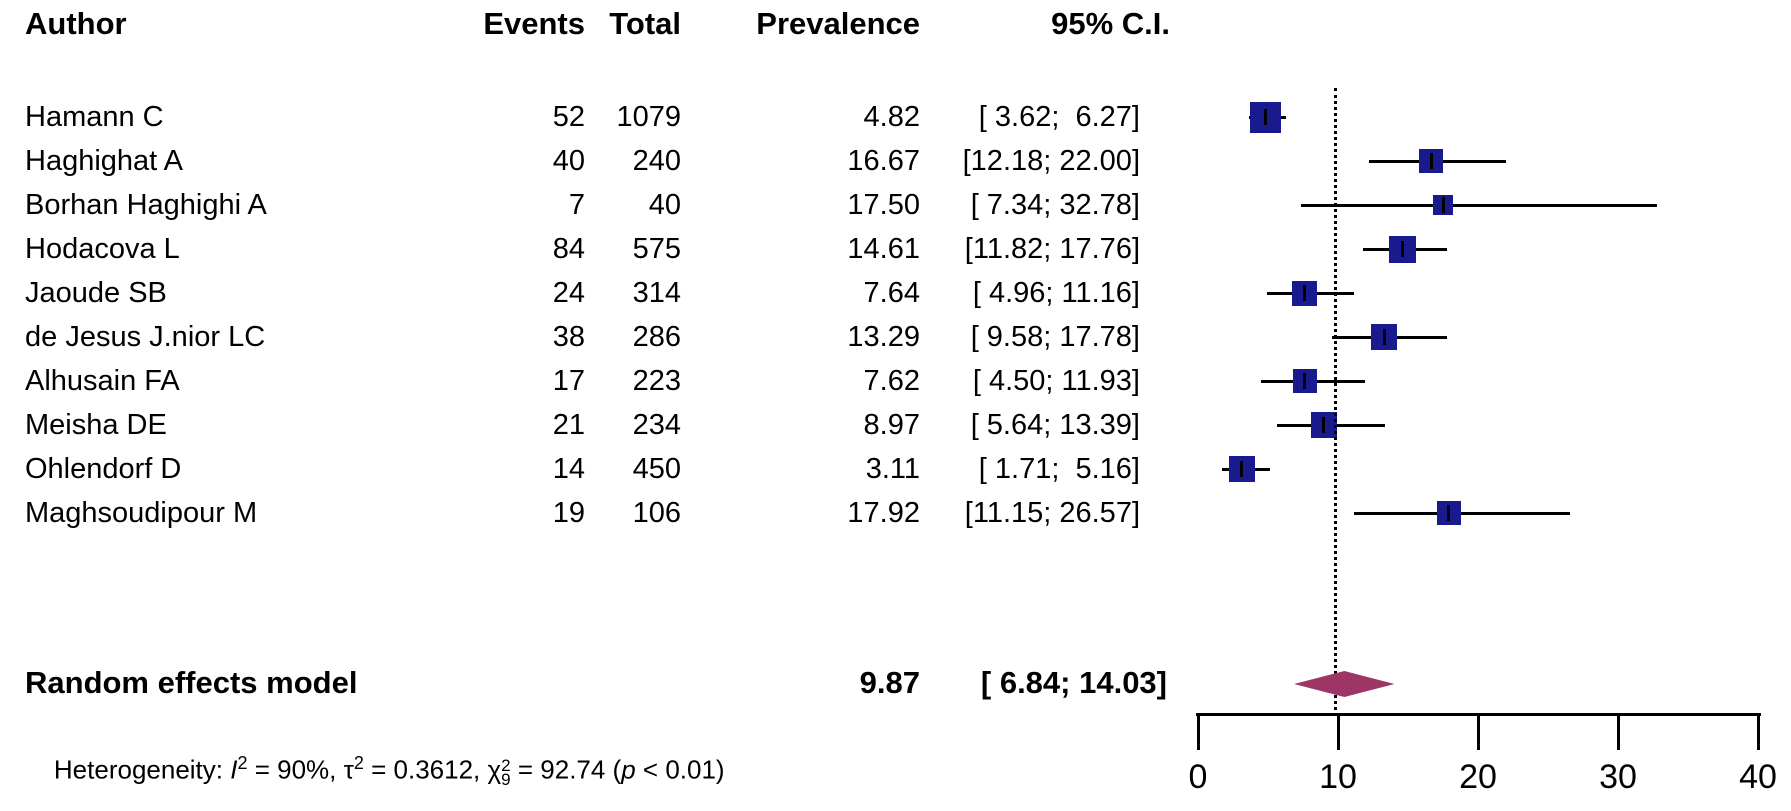 This screenshot has height=811, width=1791. Describe the element at coordinates (568, 469) in the screenshot. I see `study-events: 14` at that location.